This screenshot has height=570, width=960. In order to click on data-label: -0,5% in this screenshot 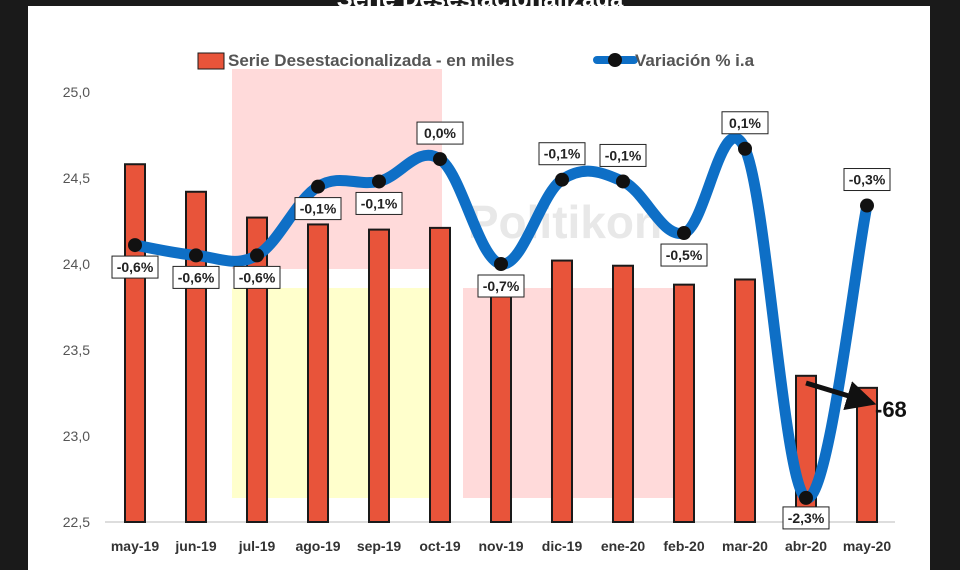, I will do `click(684, 255)`.